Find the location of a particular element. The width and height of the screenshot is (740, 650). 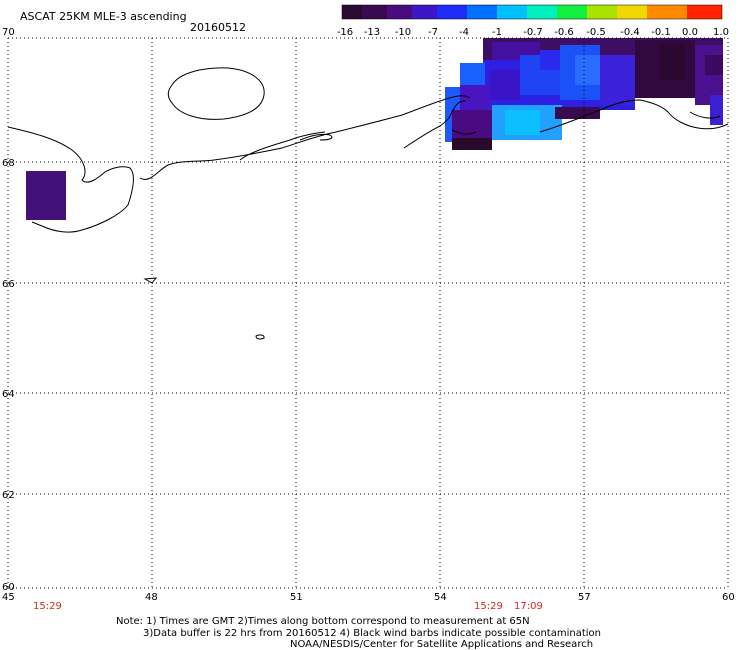

novaya-zemlya-coast is located at coordinates (566, 124).